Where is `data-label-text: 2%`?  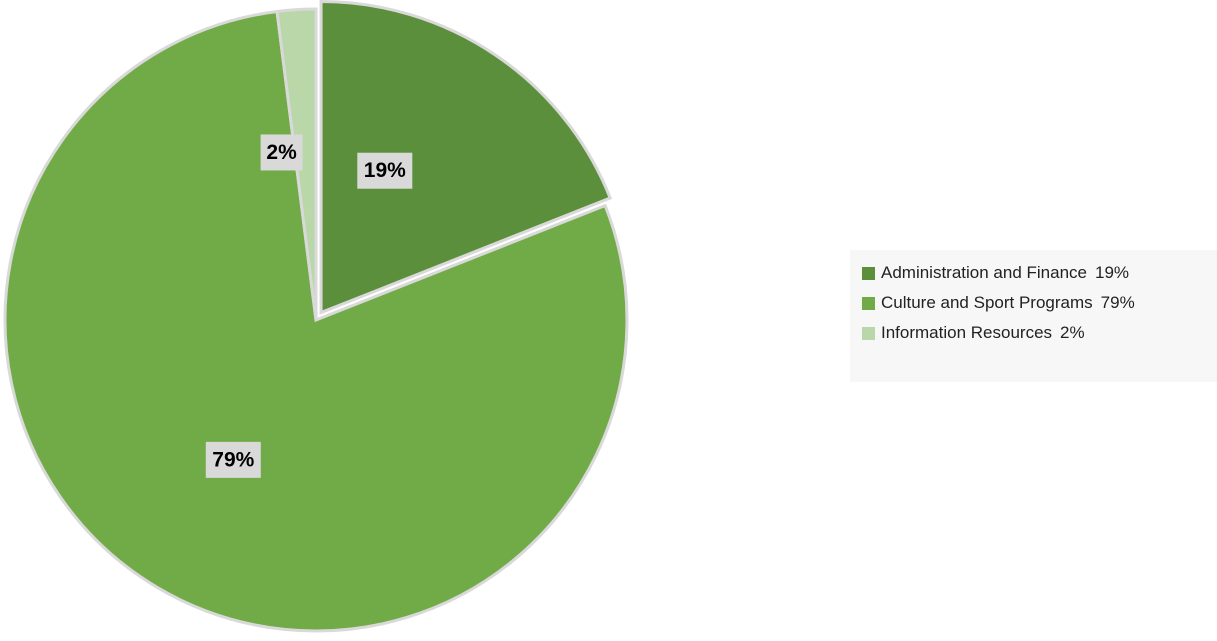 data-label-text: 2% is located at coordinates (281, 152).